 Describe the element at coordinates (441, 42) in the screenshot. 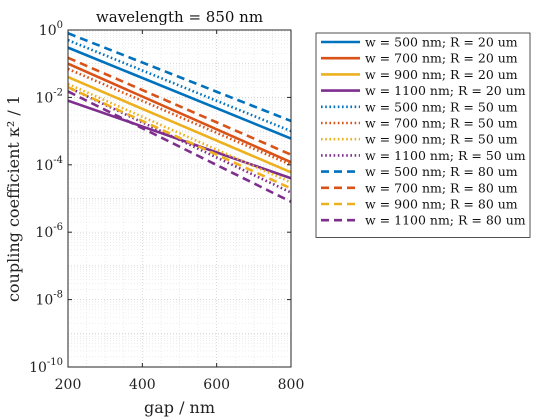

I see `legend-label: w = 500 nm; R = 20 um` at that location.